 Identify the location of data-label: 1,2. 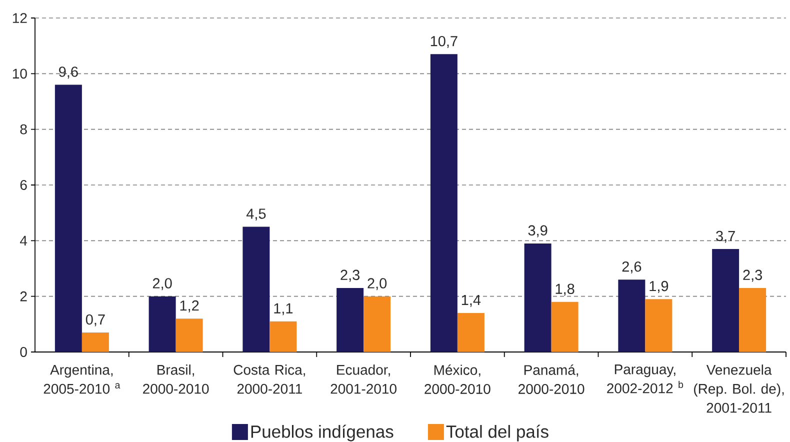
(189, 306).